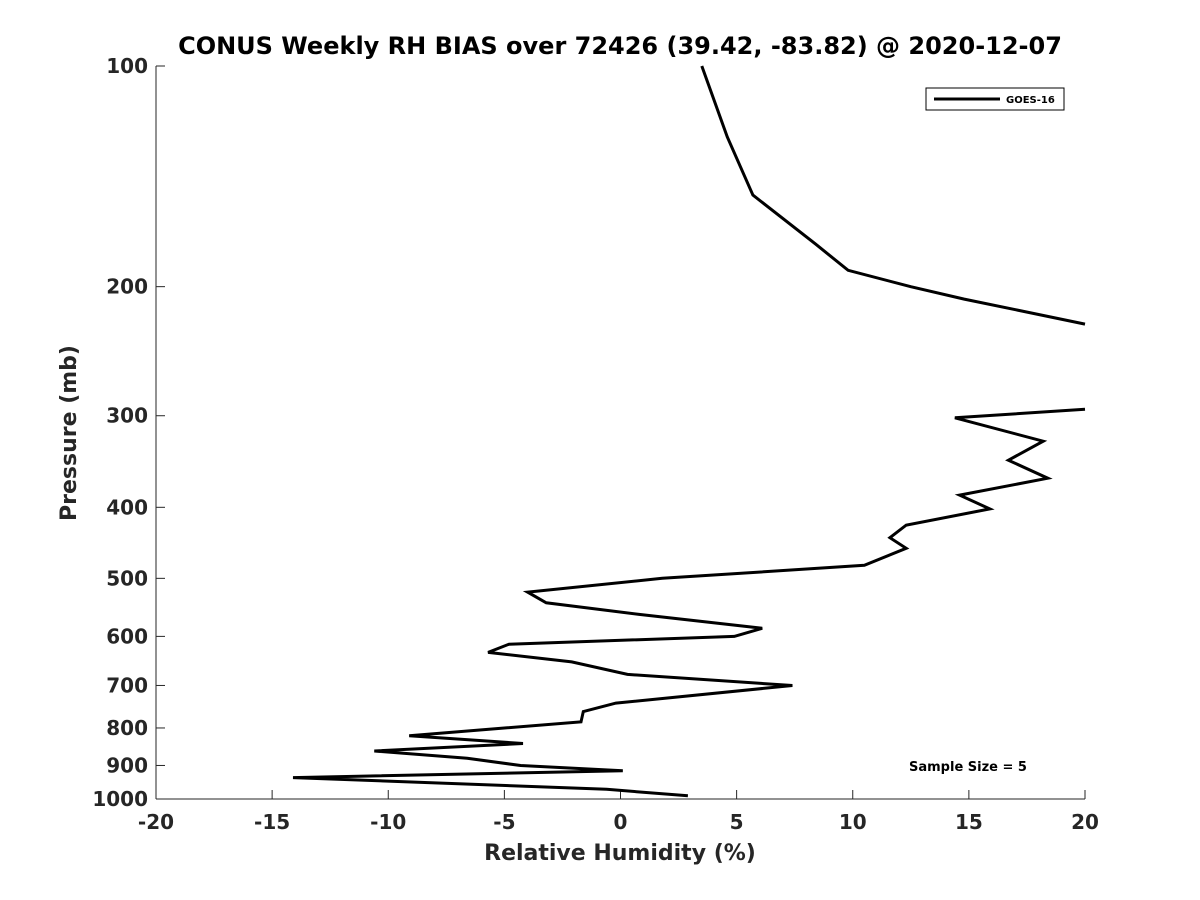  Describe the element at coordinates (1030, 100) in the screenshot. I see `legend-label-goes-16: GOES-16` at that location.